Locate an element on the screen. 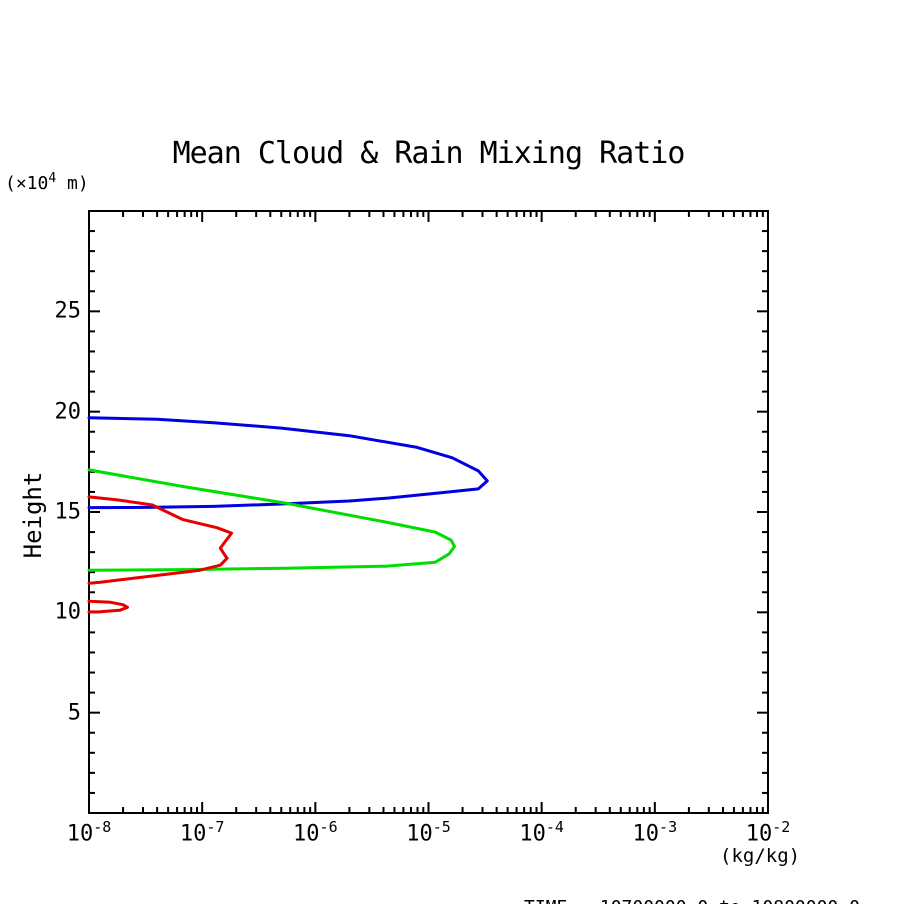 The image size is (904, 904). curve-blue-curve is located at coordinates (288, 463).